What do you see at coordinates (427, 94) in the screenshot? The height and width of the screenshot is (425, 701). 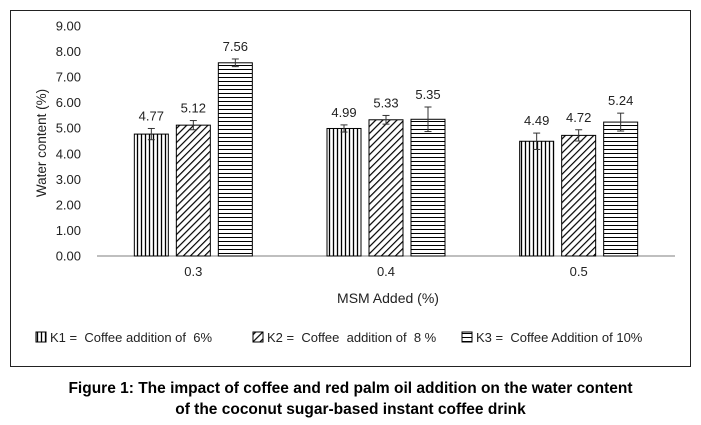 I see `data-label: 5.35` at bounding box center [427, 94].